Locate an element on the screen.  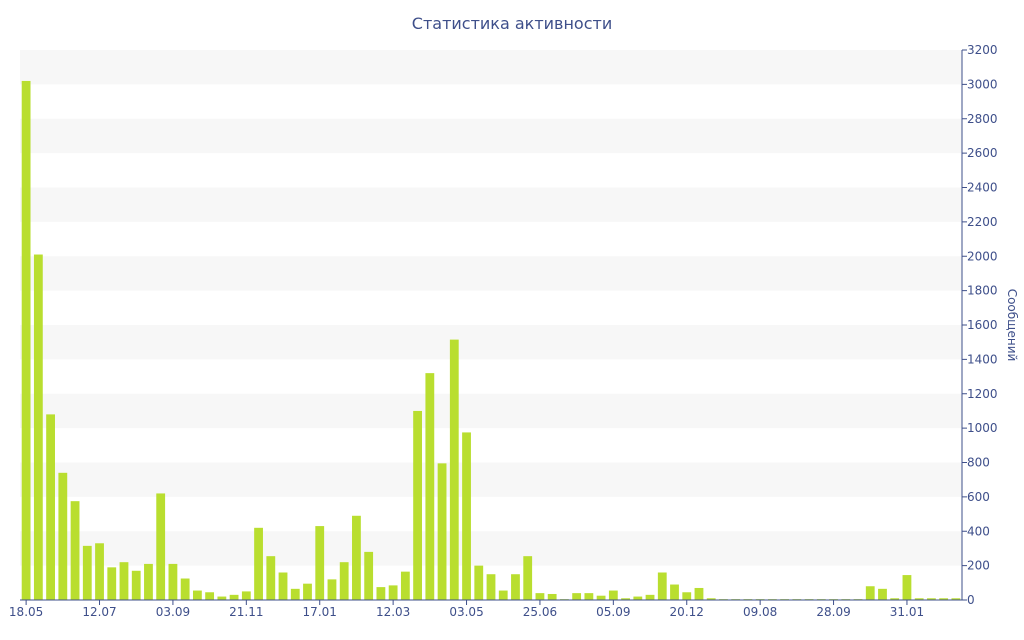
y-tick-label: 2400 is located at coordinates (982, 188).